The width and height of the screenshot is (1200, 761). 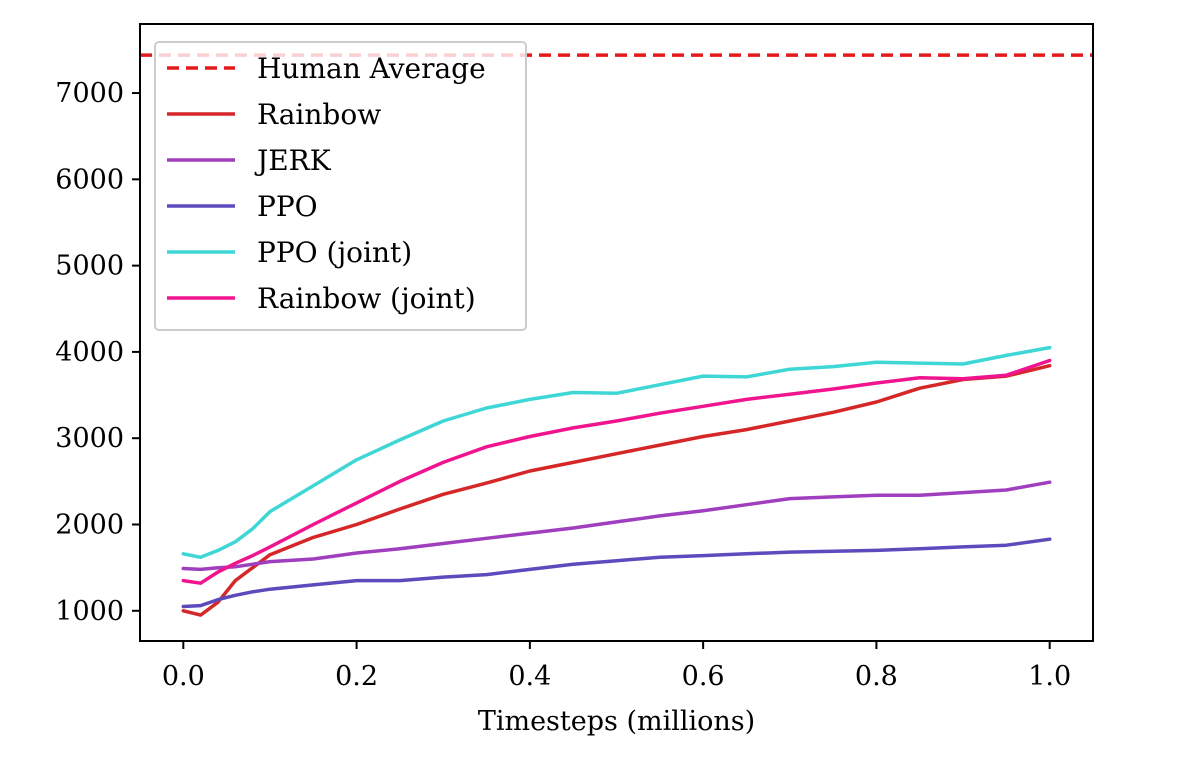 I want to click on legend-label: Human Average, so click(x=371, y=68).